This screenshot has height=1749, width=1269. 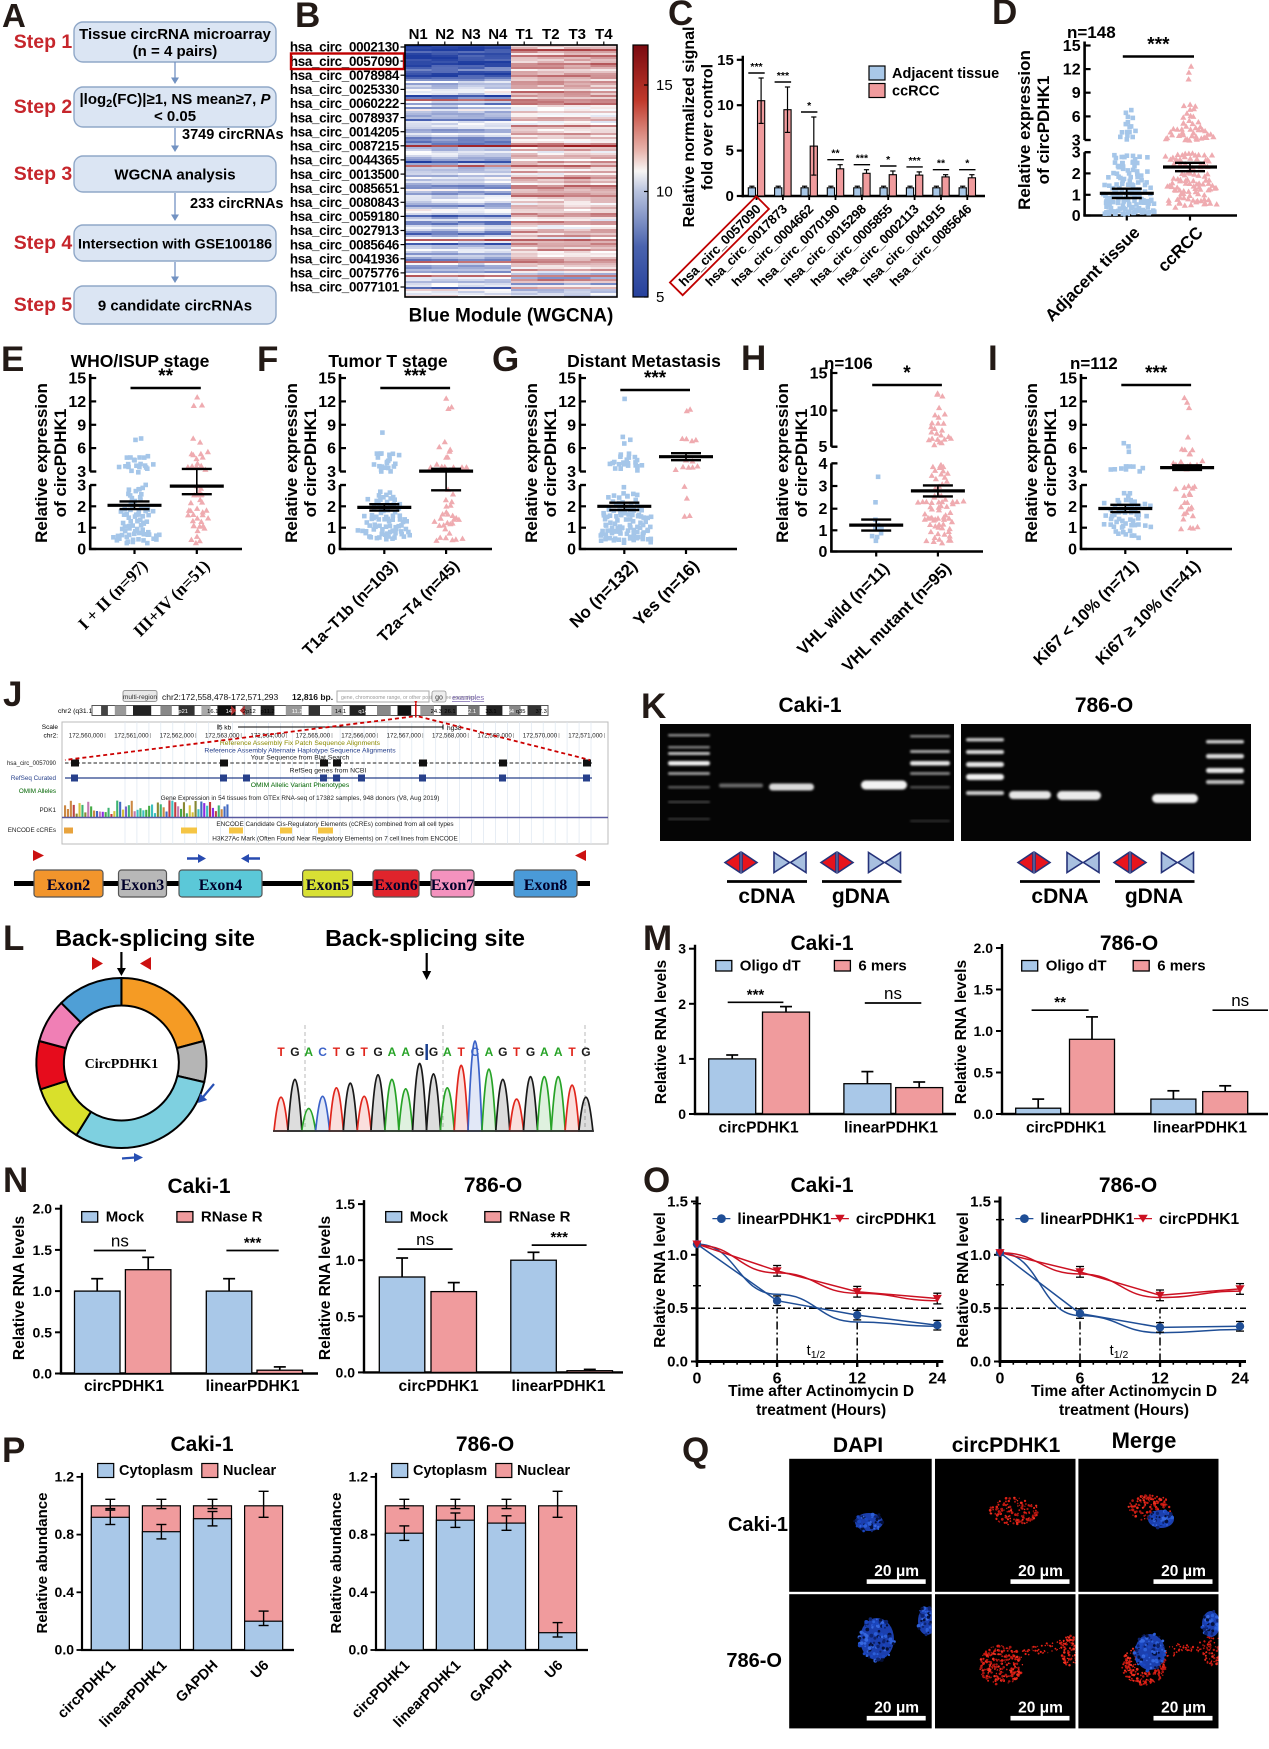 What do you see at coordinates (359, 1534) in the screenshot?
I see `svg-text: 0.8` at bounding box center [359, 1534].